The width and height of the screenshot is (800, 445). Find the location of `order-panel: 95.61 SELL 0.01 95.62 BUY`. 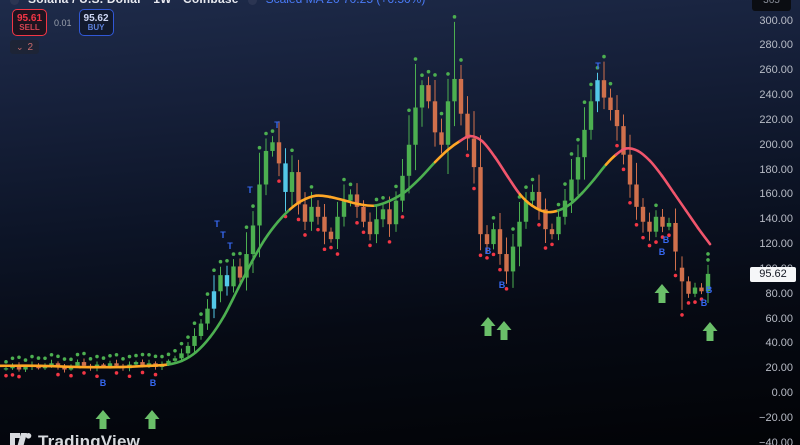

order-panel: 95.61 SELL 0.01 95.62 BUY is located at coordinates (63, 22).